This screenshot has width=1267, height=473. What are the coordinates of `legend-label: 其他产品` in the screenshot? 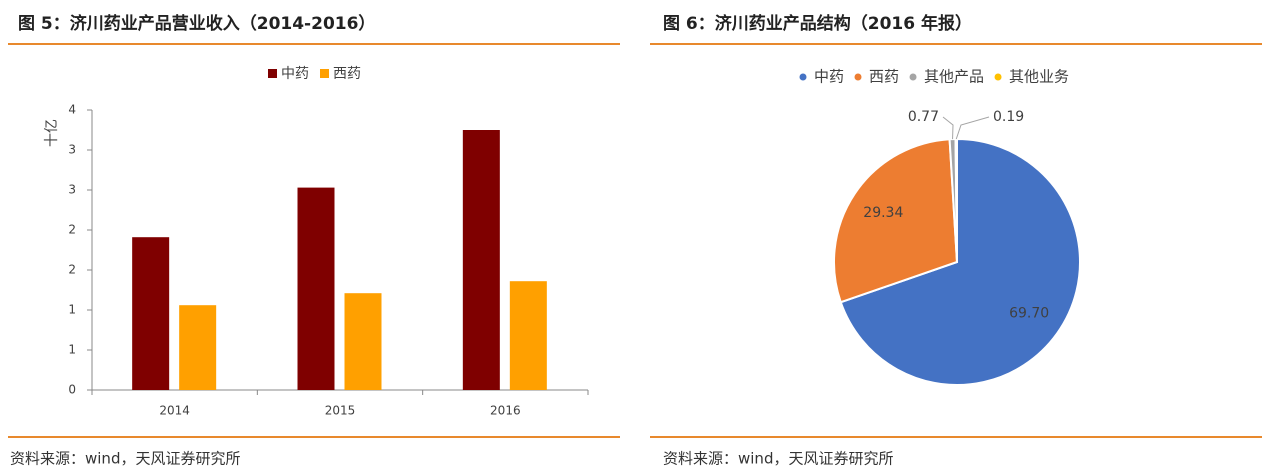 It's located at (954, 77).